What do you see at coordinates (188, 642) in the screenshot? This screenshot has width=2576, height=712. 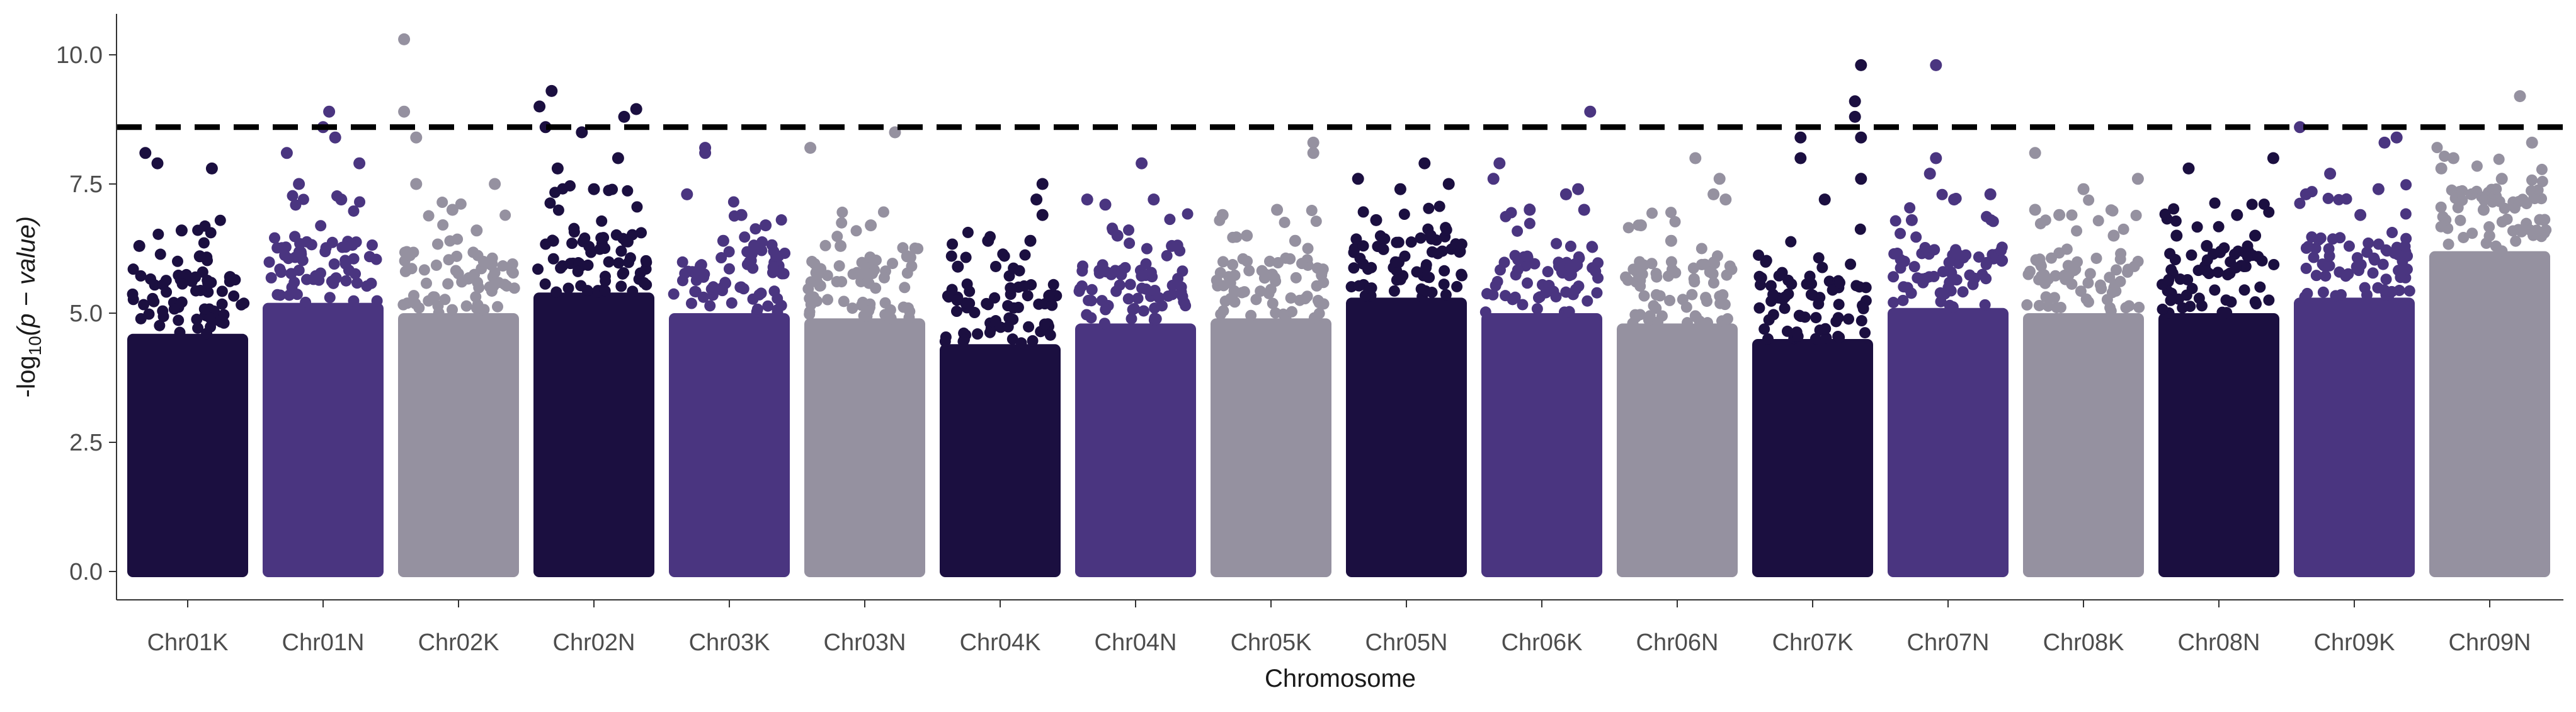 I see `x-tick-label: Chr01K` at bounding box center [188, 642].